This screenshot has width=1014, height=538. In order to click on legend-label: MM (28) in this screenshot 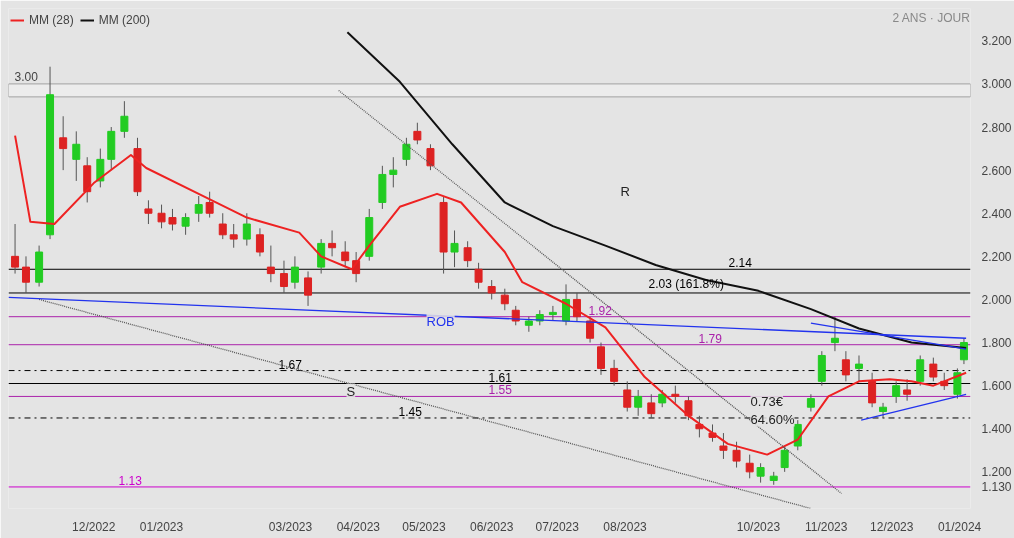, I will do `click(51, 20)`.